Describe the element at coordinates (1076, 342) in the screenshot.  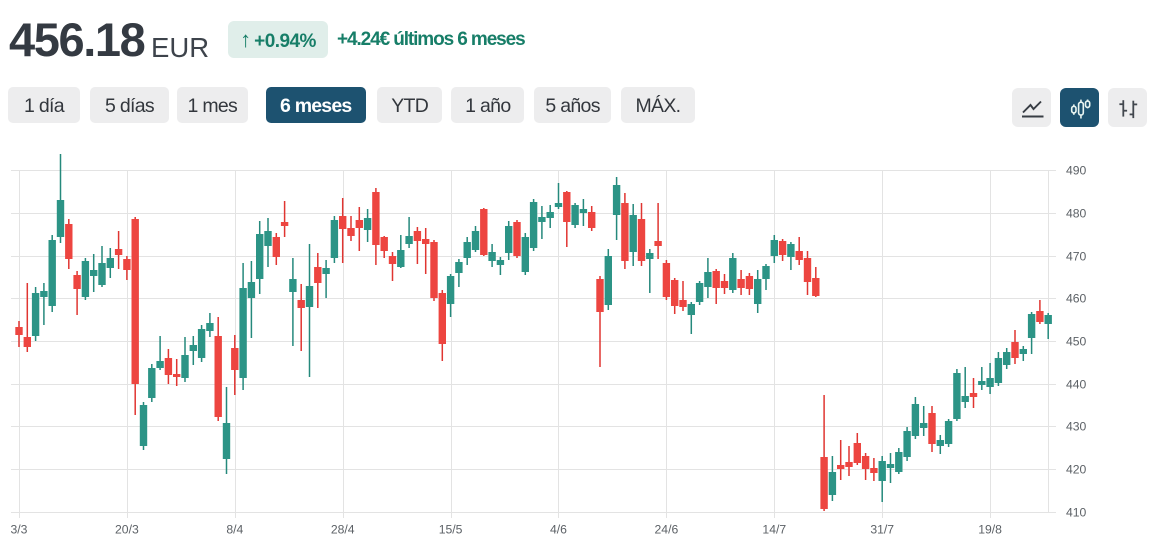
I see `svg-text: 450` at that location.